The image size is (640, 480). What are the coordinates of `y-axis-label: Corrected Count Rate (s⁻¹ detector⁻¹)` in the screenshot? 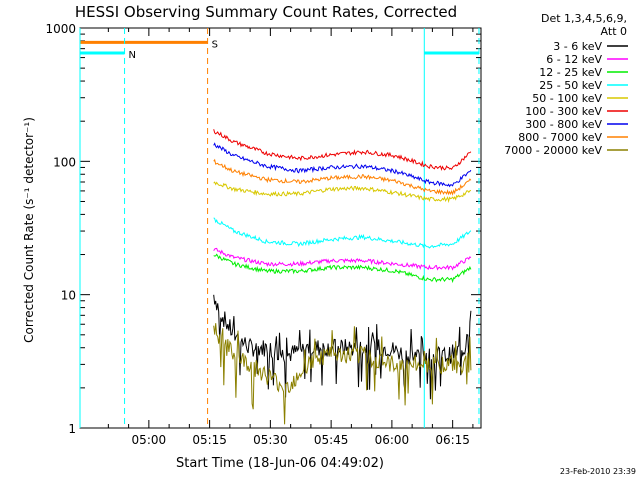 It's located at (29, 230).